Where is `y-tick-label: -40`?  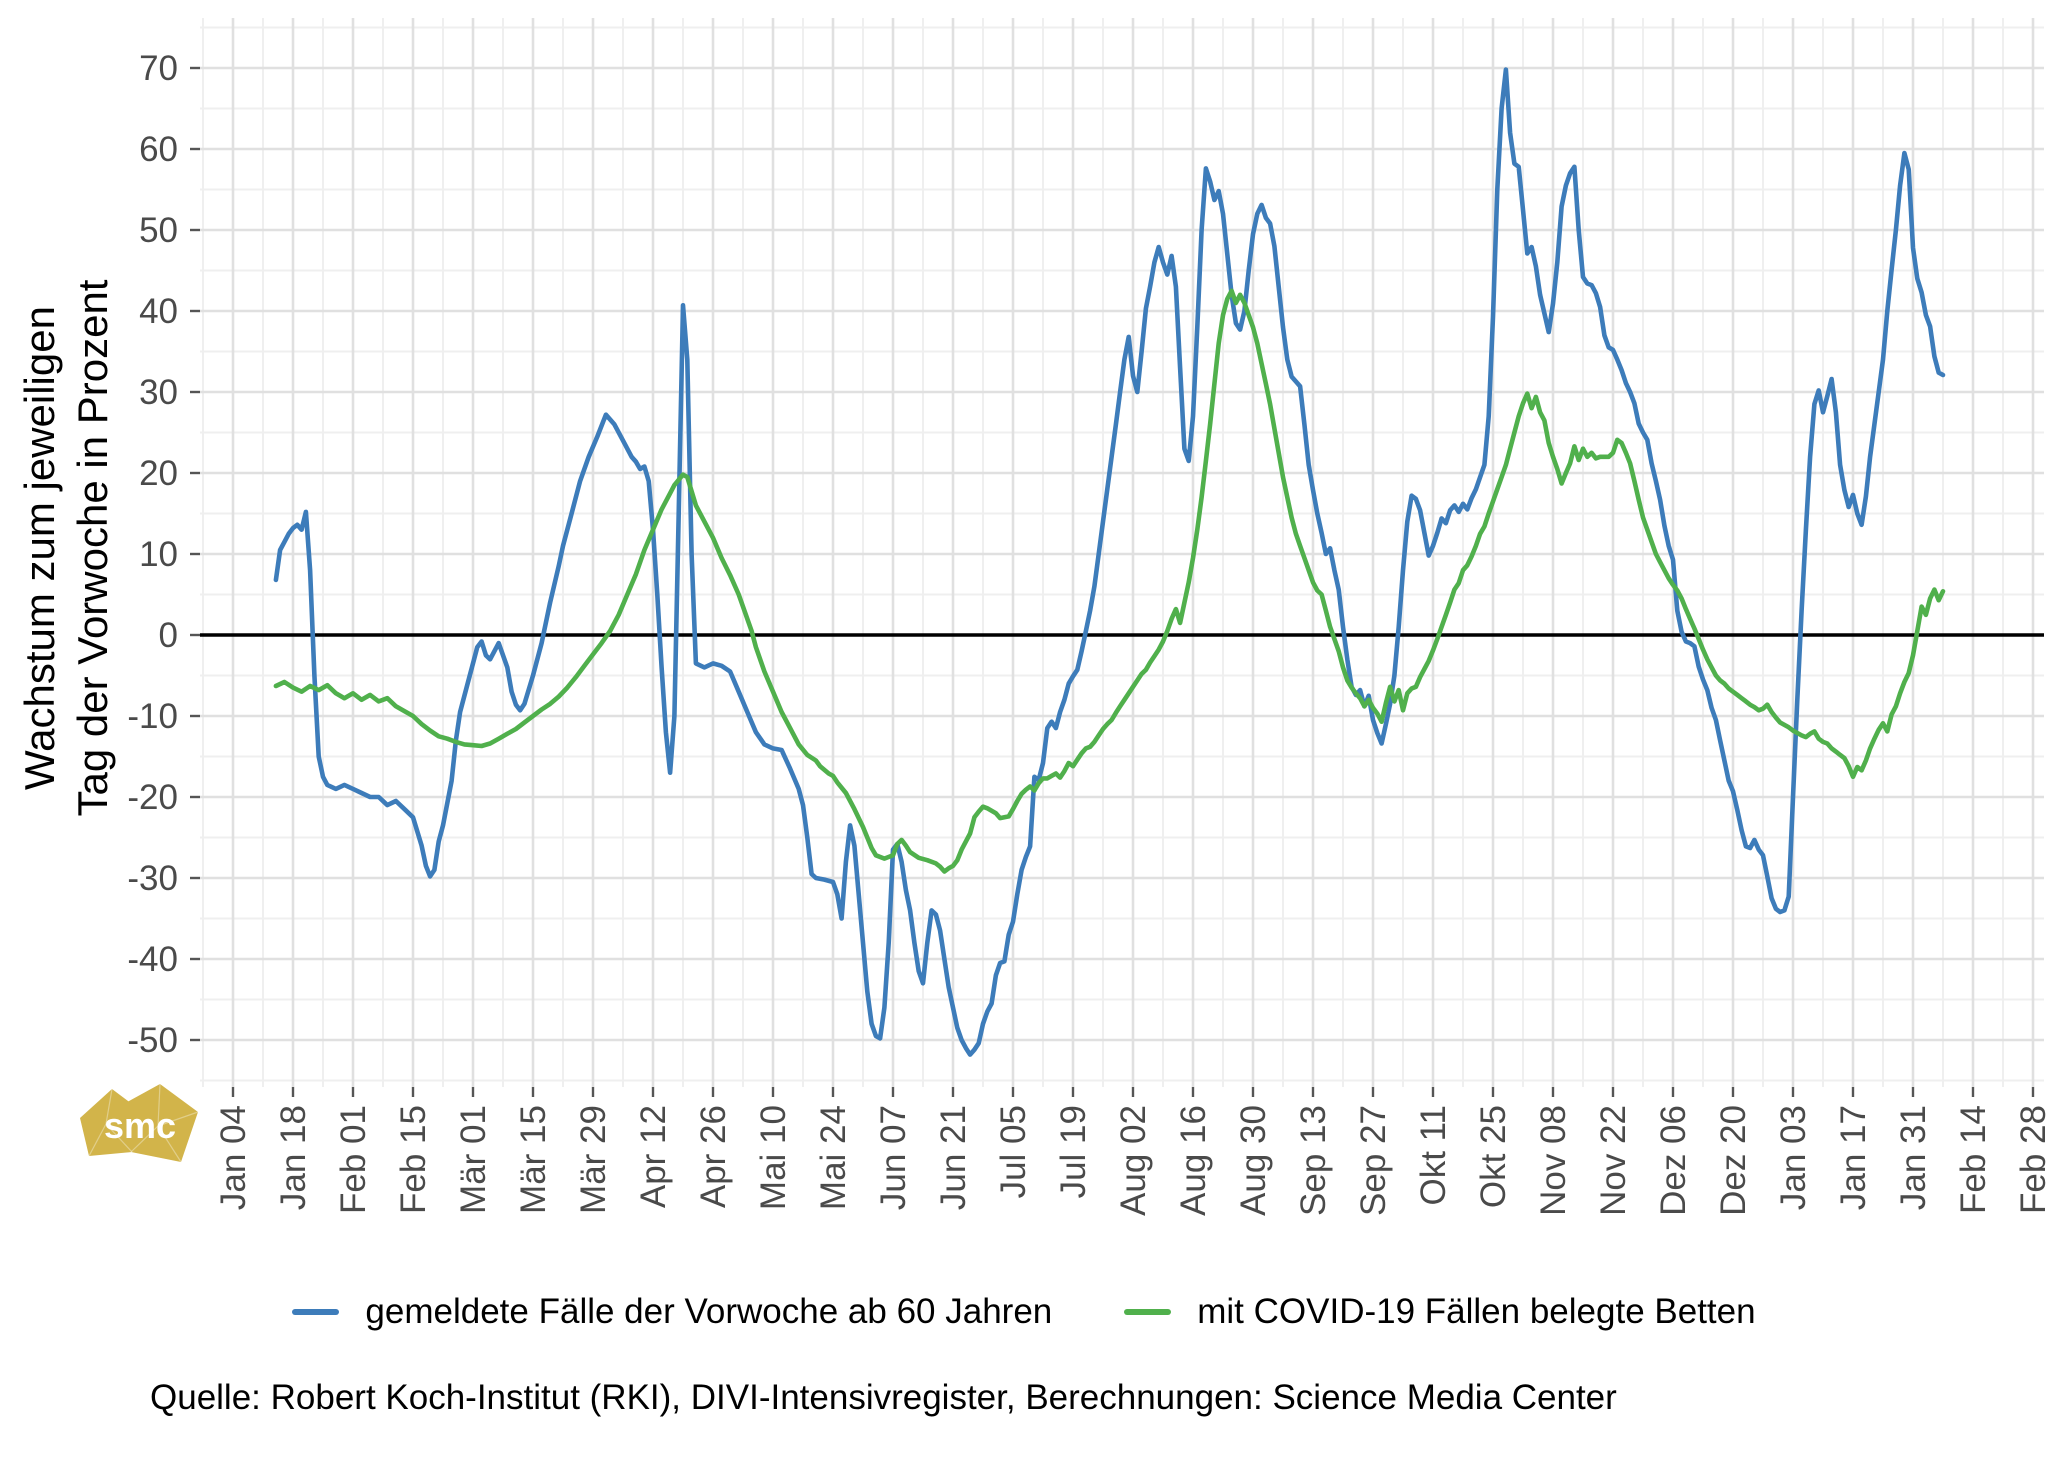 y-tick-label: -40 is located at coordinates (152, 959).